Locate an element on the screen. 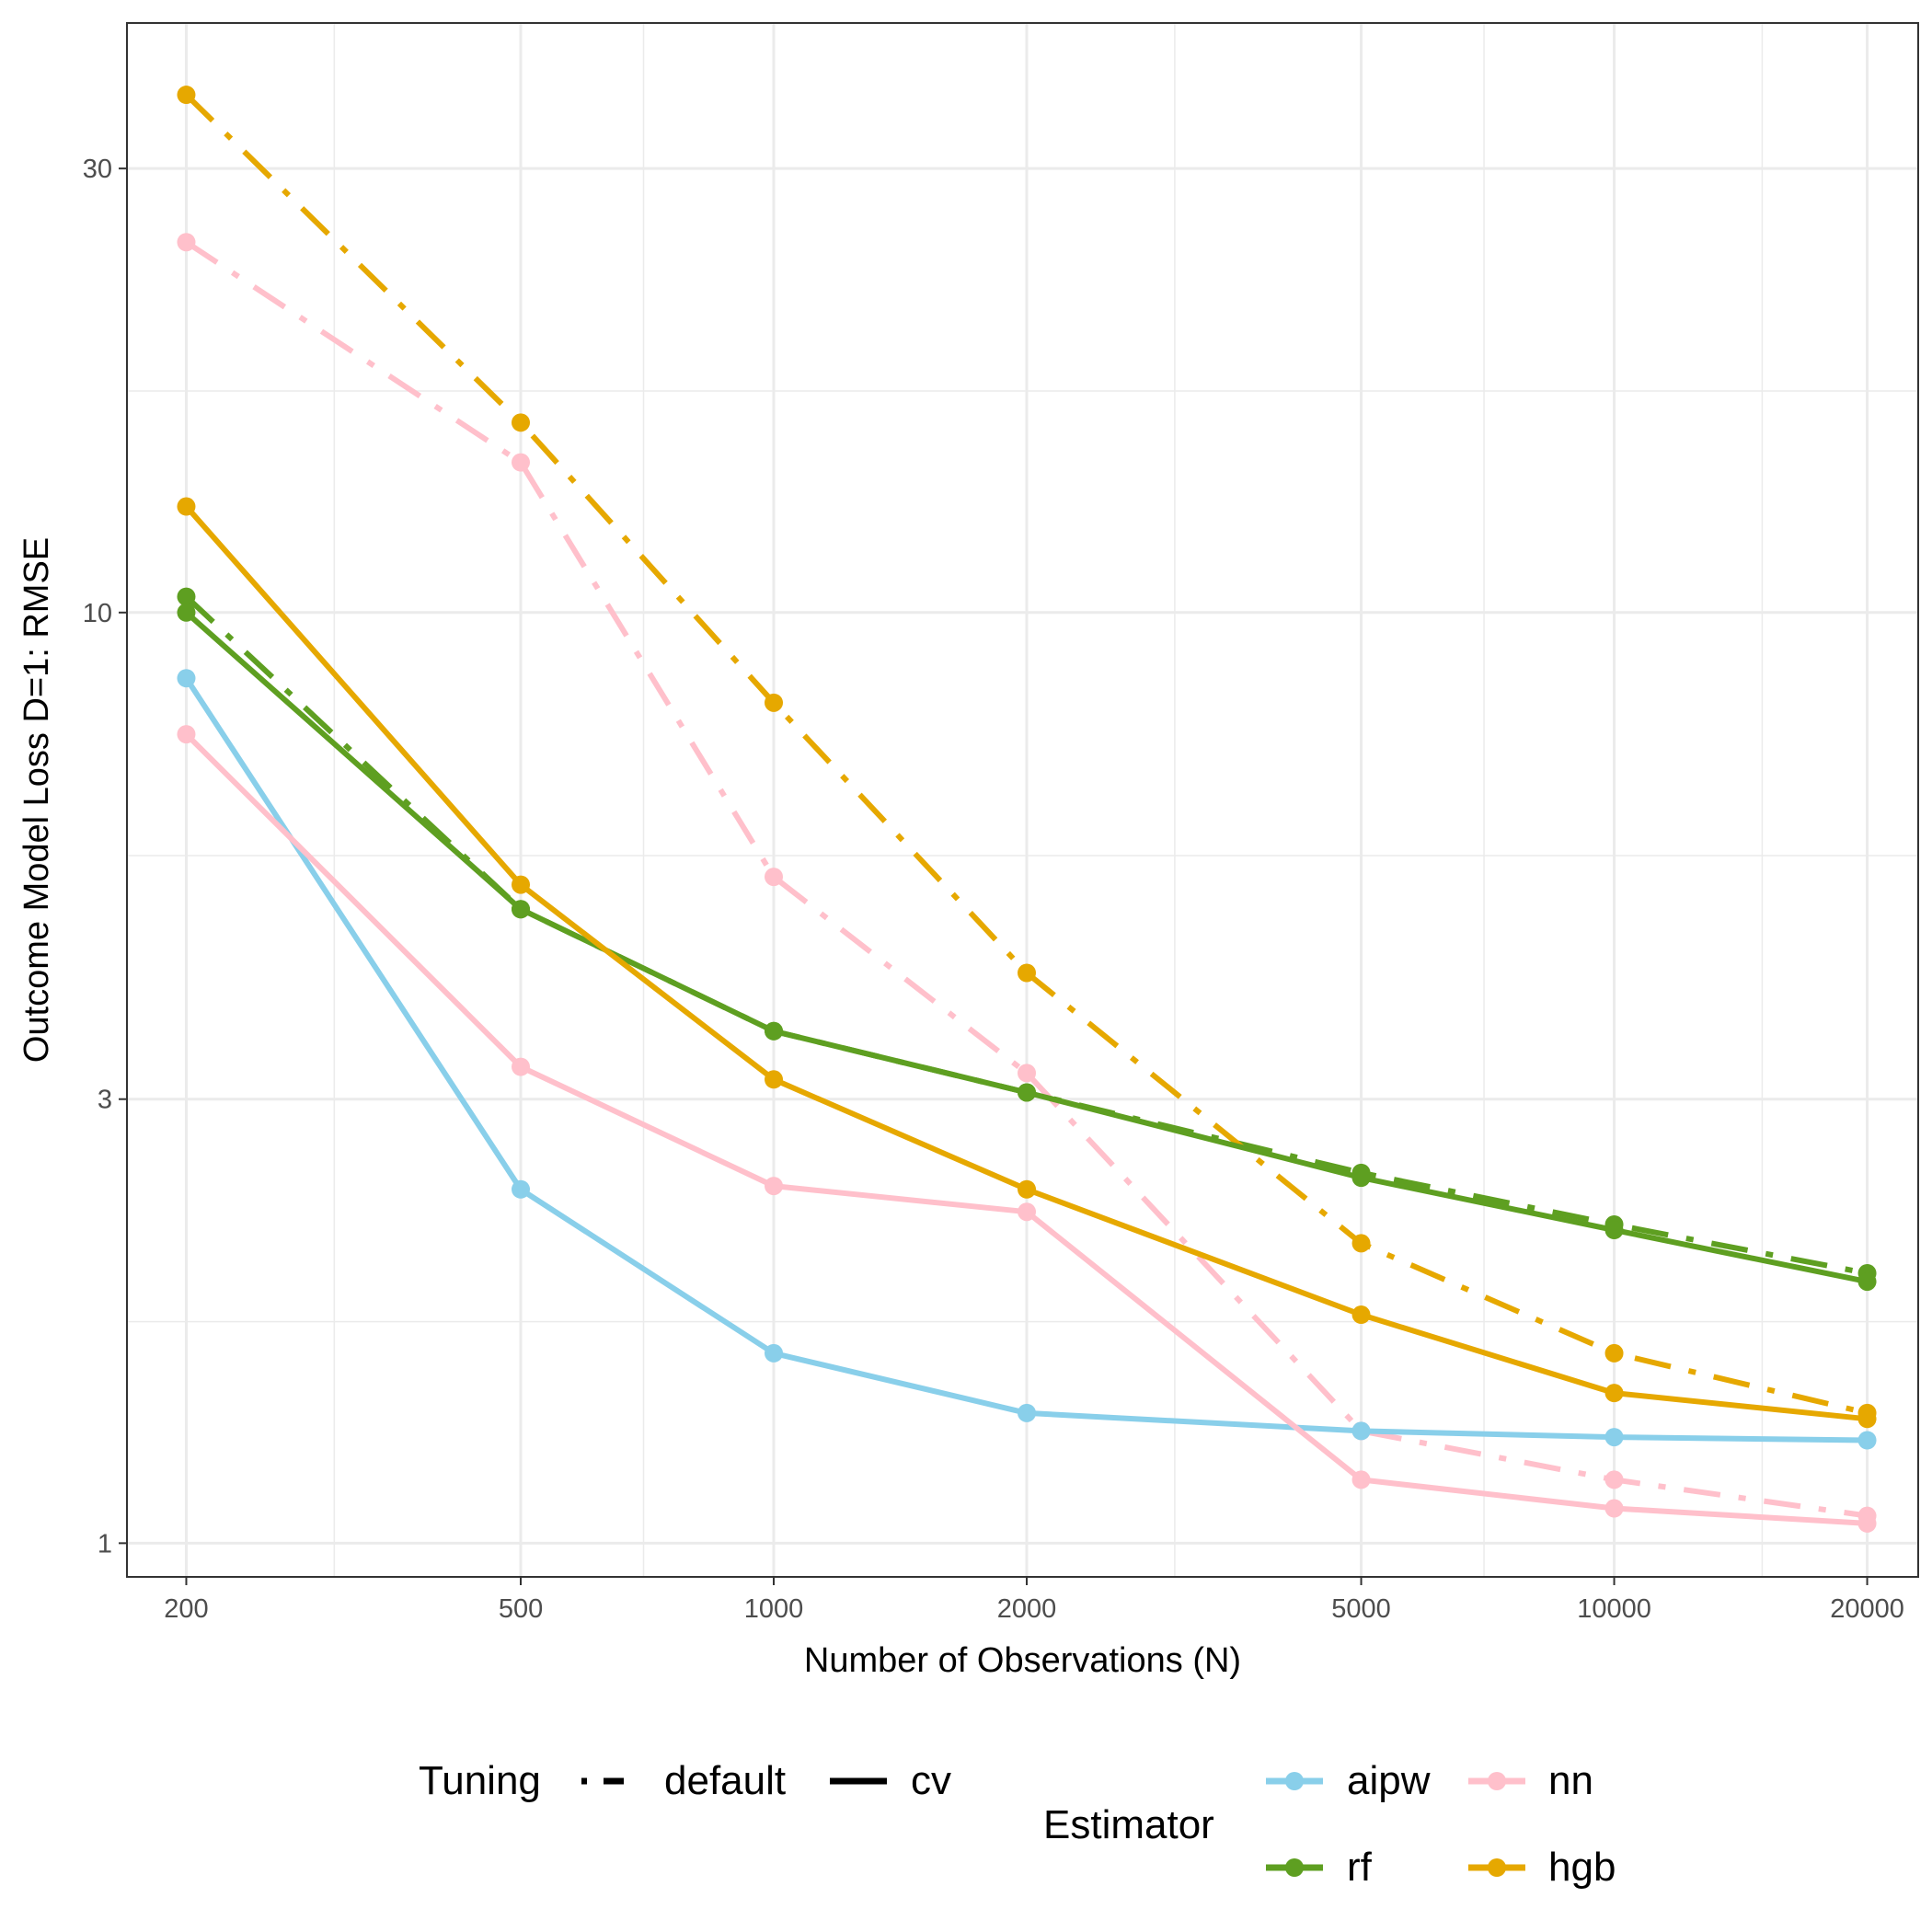 This screenshot has width=1932, height=1932. x-tick-label: 5000 is located at coordinates (1361, 1609).